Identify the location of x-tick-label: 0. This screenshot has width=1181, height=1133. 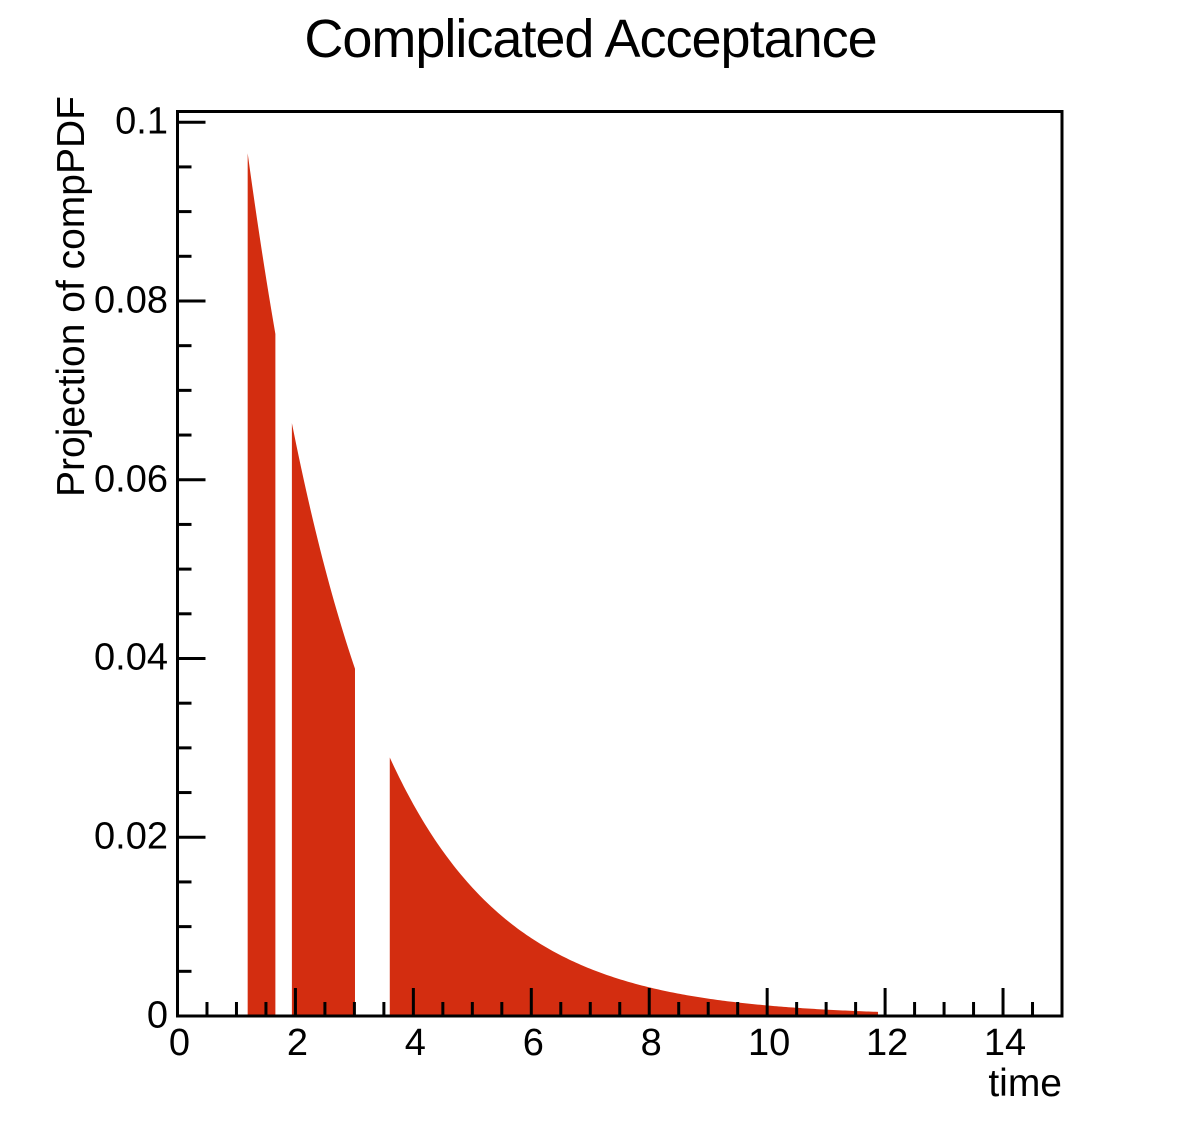
(179, 1043).